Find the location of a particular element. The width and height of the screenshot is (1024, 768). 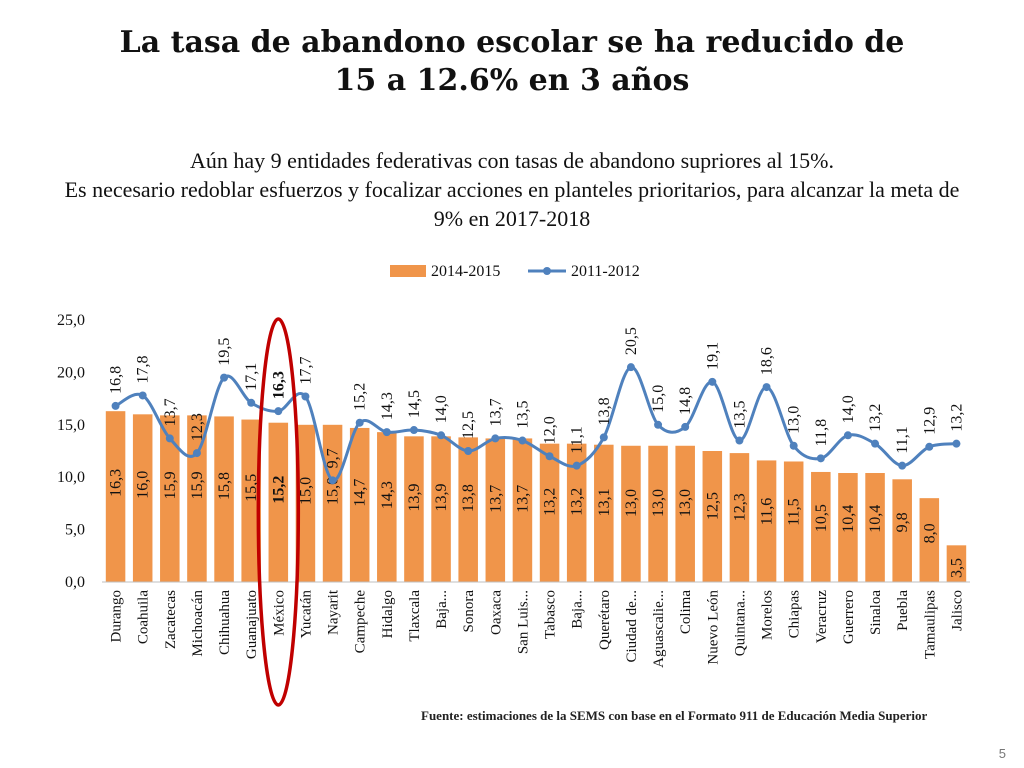

bar-Durango is located at coordinates (115, 496).